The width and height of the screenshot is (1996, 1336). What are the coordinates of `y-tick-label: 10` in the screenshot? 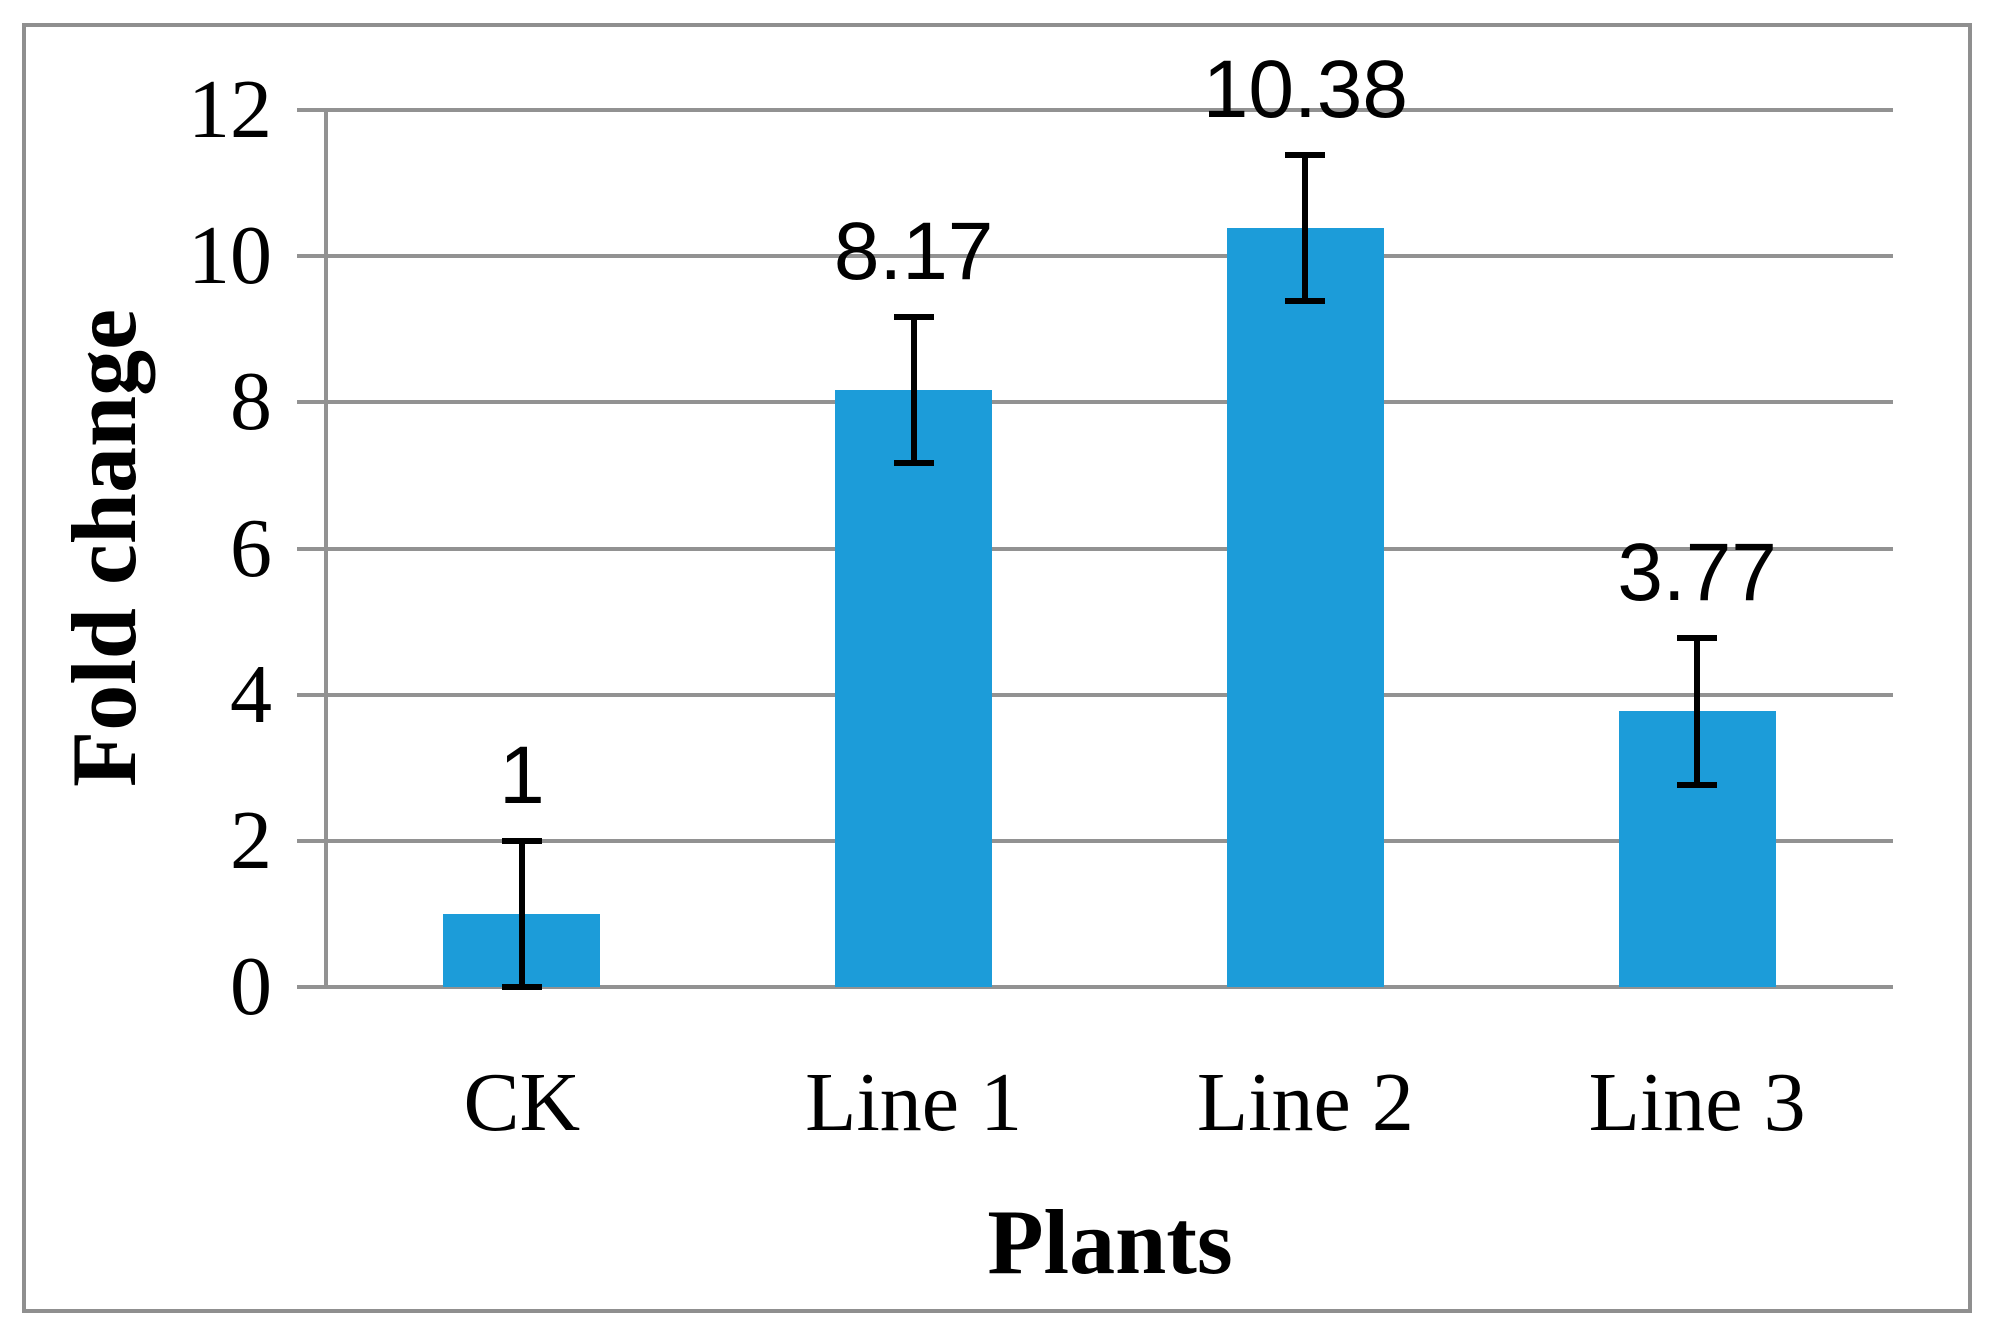 It's located at (230, 256).